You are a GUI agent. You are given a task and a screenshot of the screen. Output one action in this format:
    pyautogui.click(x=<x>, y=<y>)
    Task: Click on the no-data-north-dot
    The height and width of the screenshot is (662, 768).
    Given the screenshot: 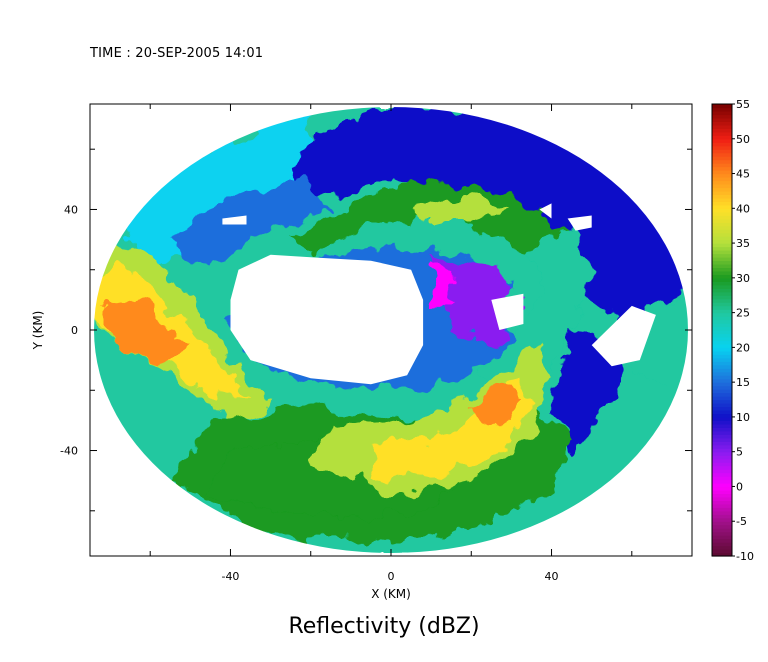 What is the action you would take?
    pyautogui.click(x=545, y=211)
    